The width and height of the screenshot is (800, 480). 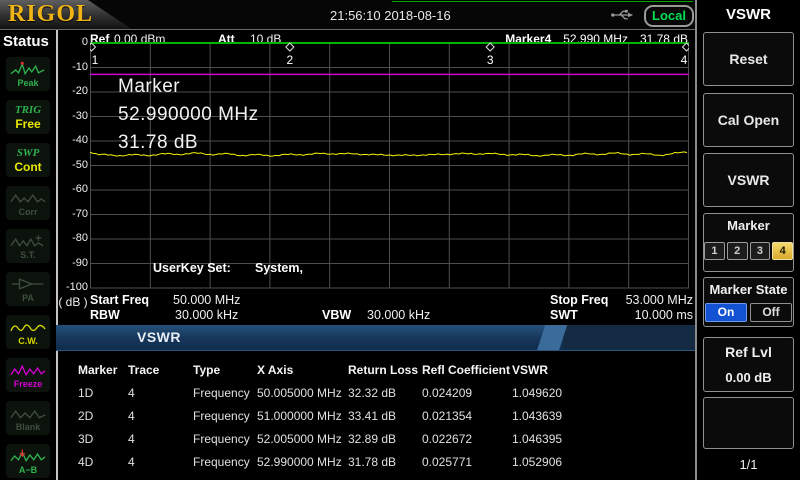 What do you see at coordinates (80, 262) in the screenshot?
I see `y-tick-label: -90` at bounding box center [80, 262].